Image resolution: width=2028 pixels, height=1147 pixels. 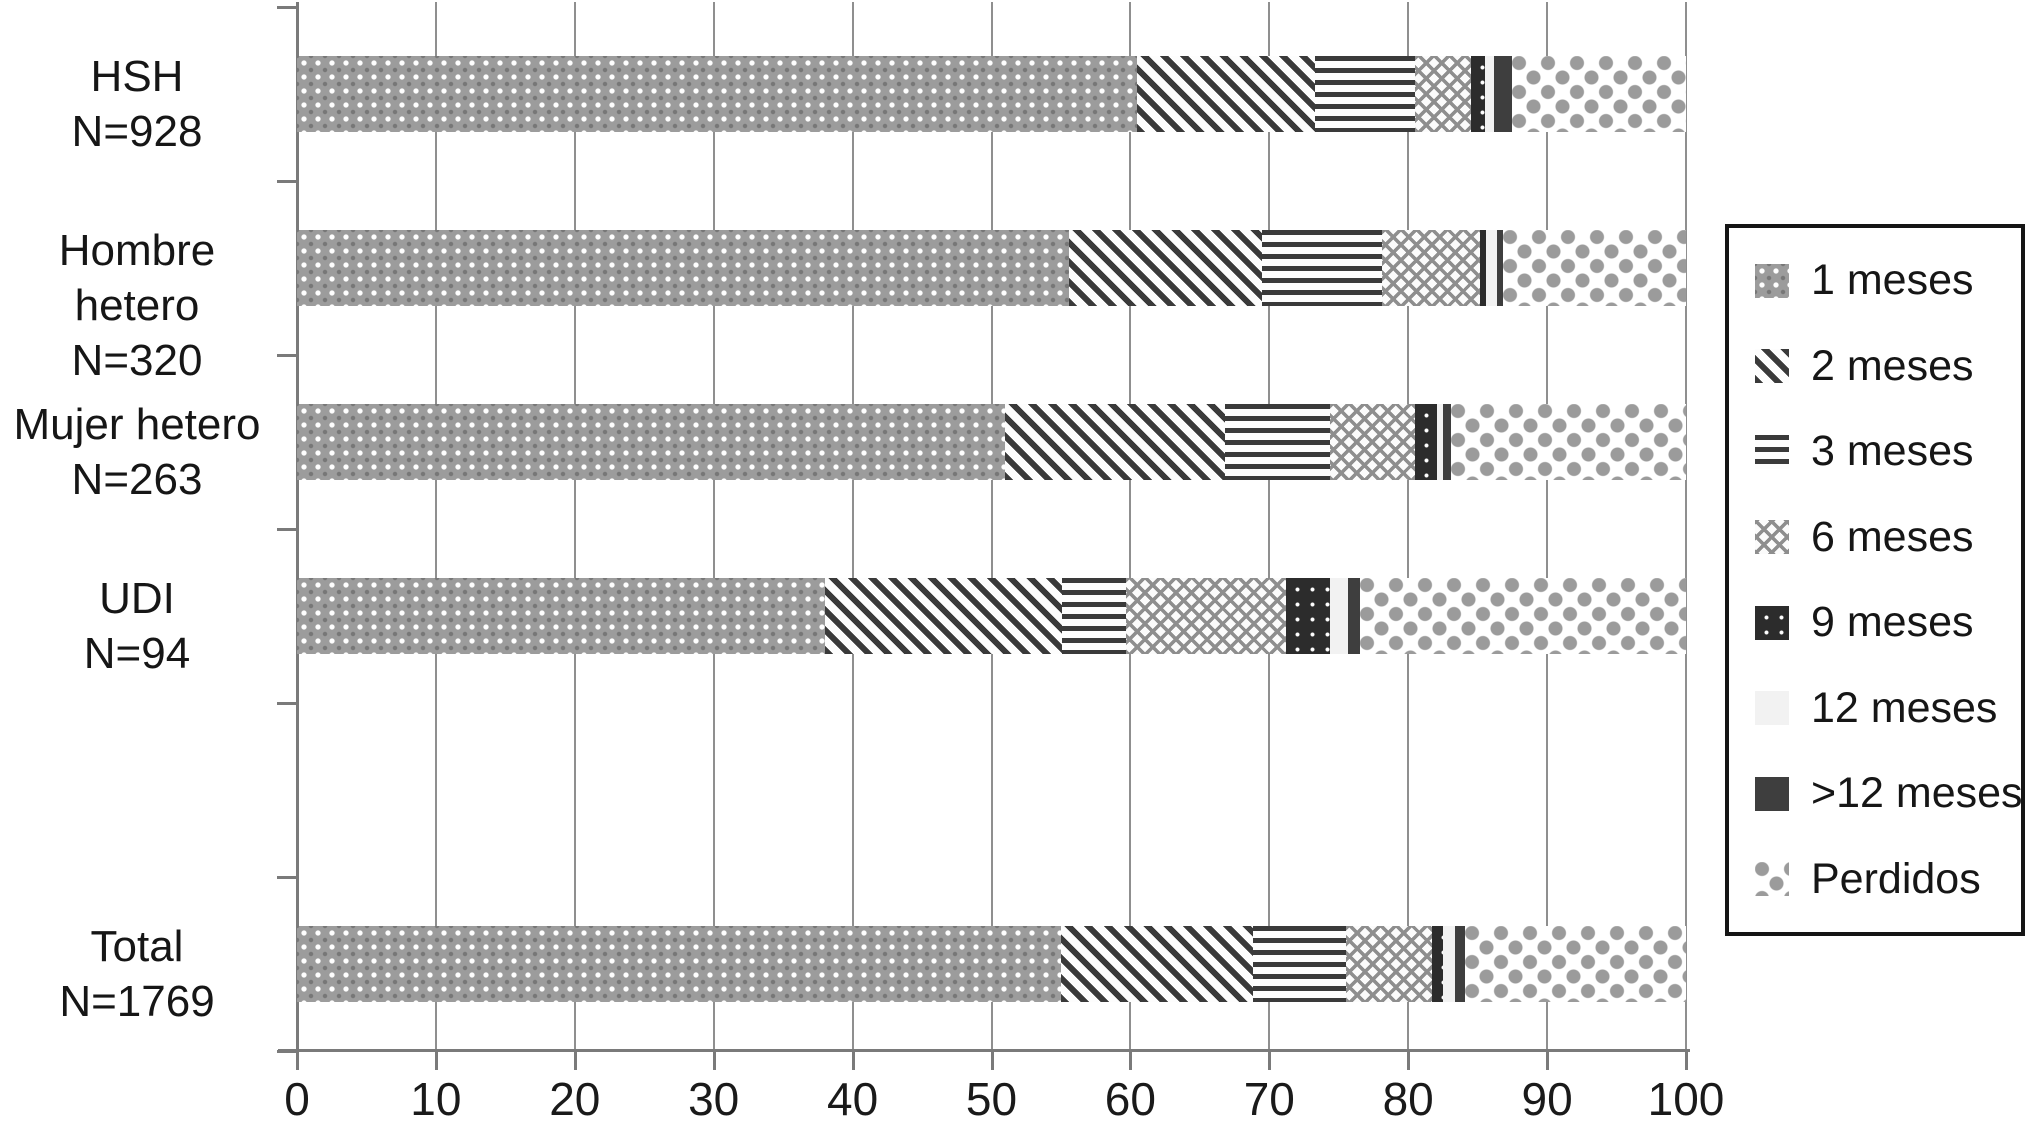 What do you see at coordinates (137, 452) in the screenshot?
I see `category-label-mujer-hetero: Mujer hetero N=263` at bounding box center [137, 452].